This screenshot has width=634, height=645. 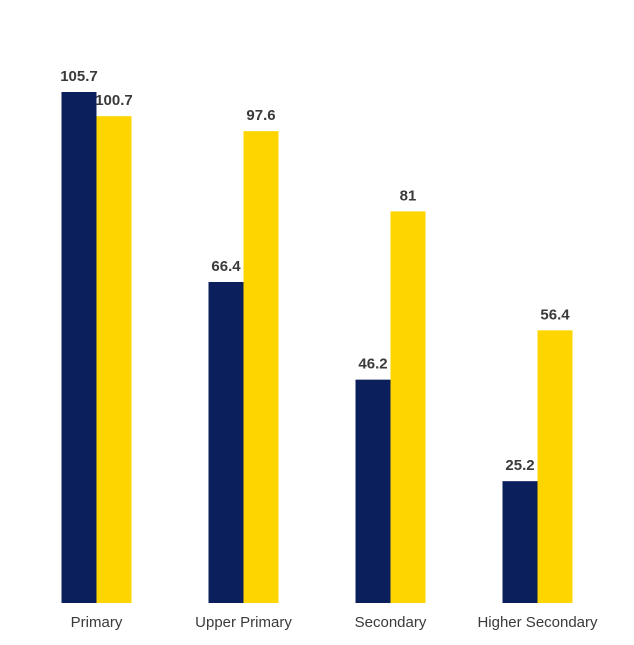 What do you see at coordinates (519, 465) in the screenshot?
I see `data-label: 25.2` at bounding box center [519, 465].